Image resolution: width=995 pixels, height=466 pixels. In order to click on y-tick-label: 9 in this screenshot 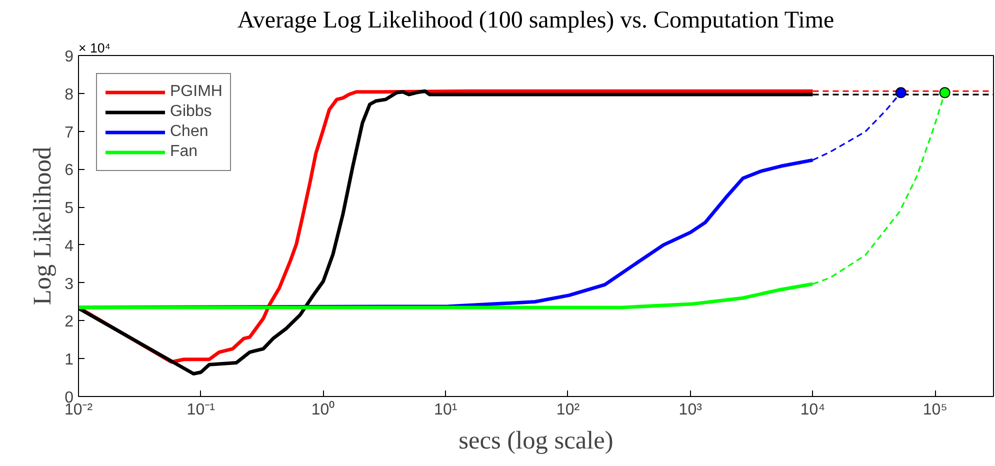, I will do `click(69, 57)`.